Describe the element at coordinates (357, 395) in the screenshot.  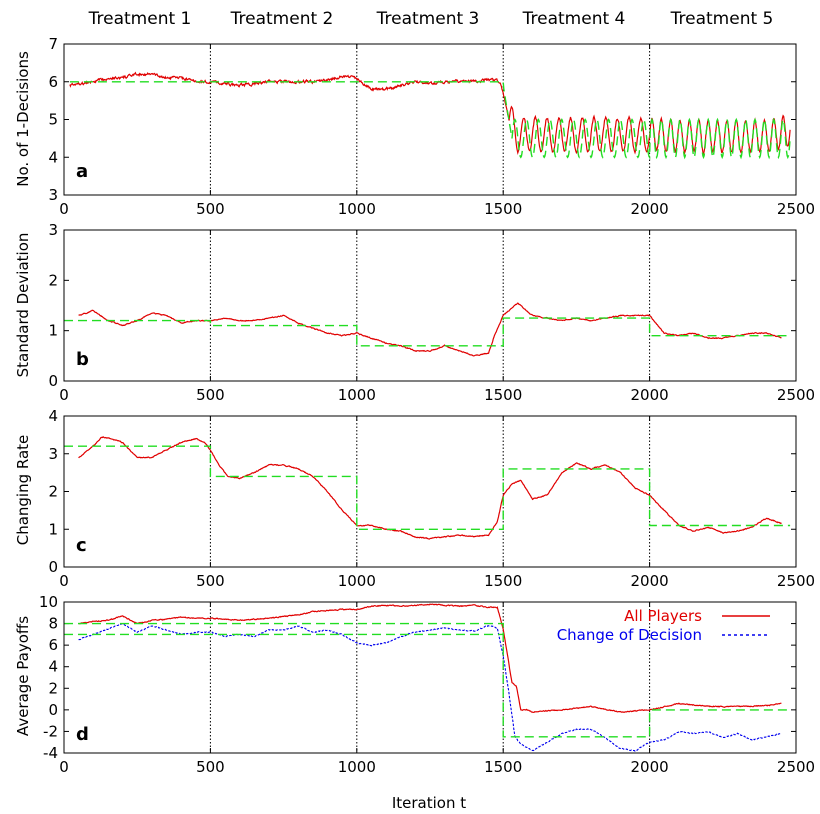
I see `panel-b-xtick-label-2: 1000` at that location.